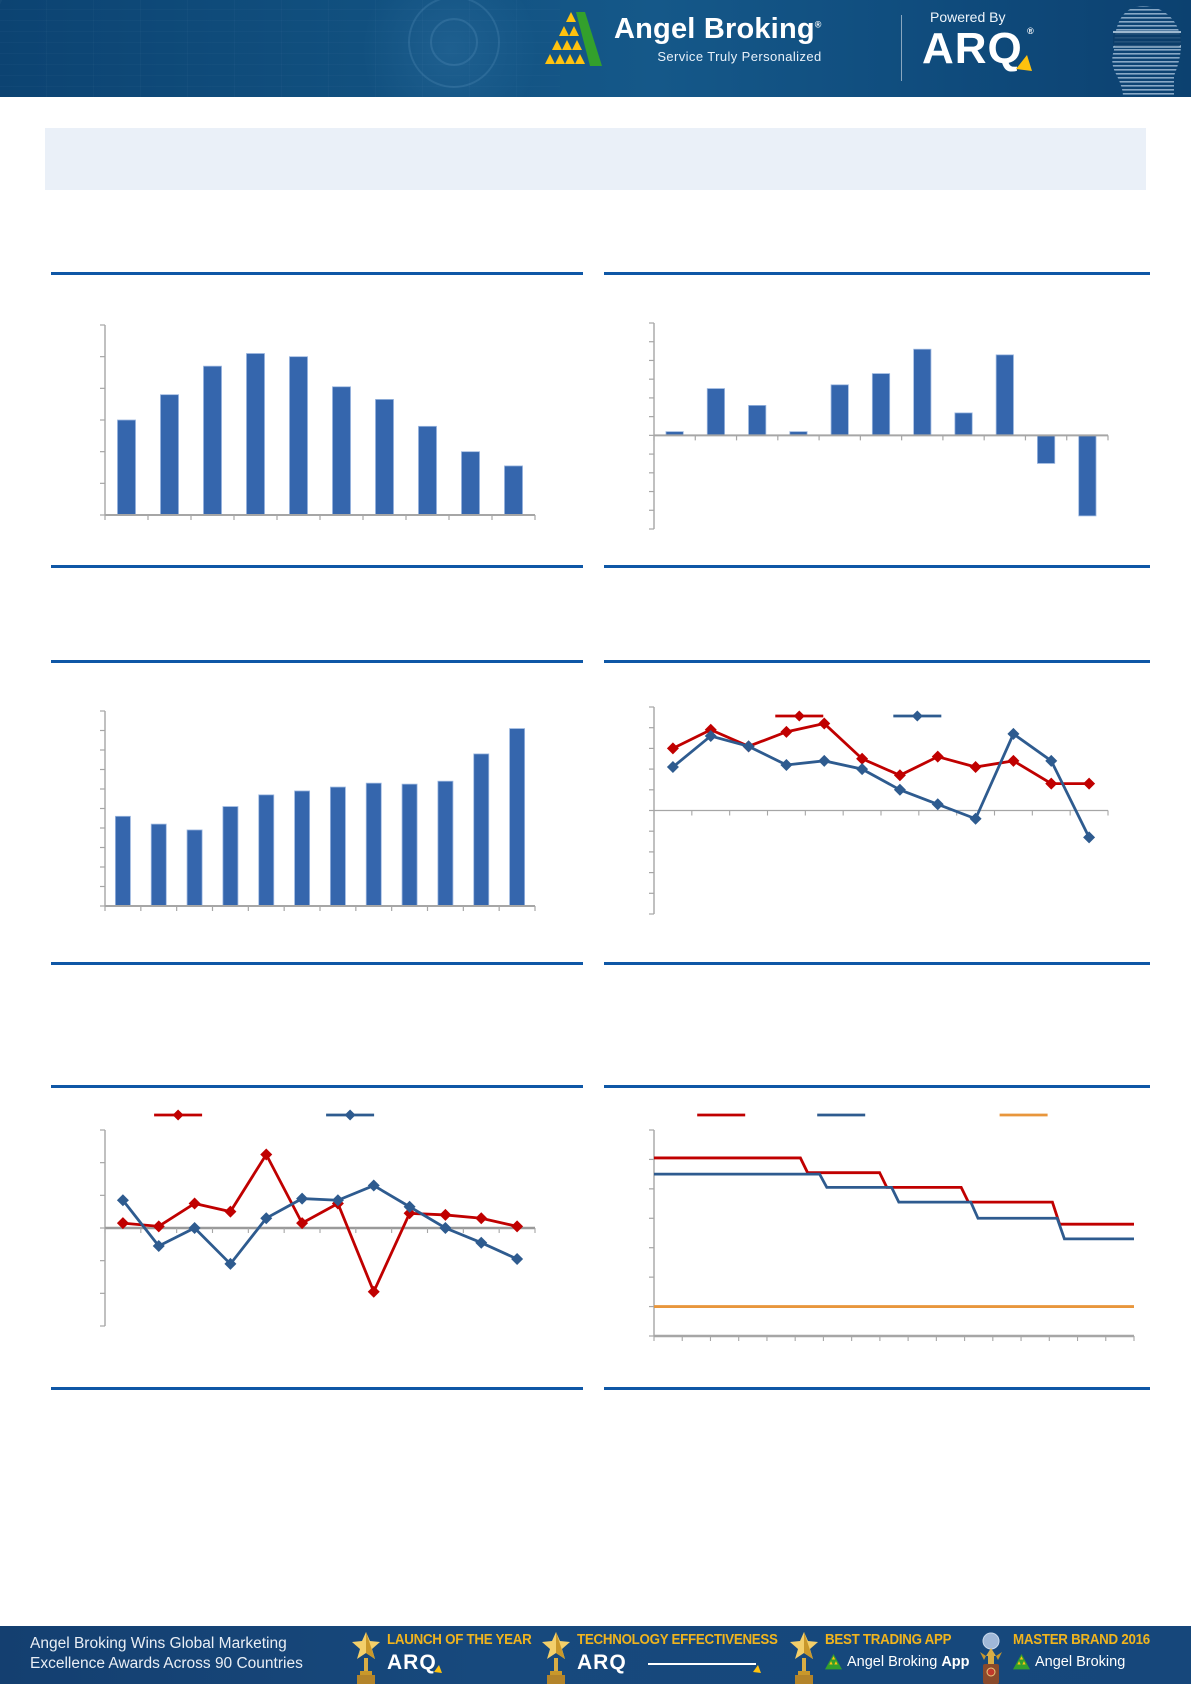 The height and width of the screenshot is (1684, 1191). I want to click on arq-registered-mark: ®, so click(1031, 31).